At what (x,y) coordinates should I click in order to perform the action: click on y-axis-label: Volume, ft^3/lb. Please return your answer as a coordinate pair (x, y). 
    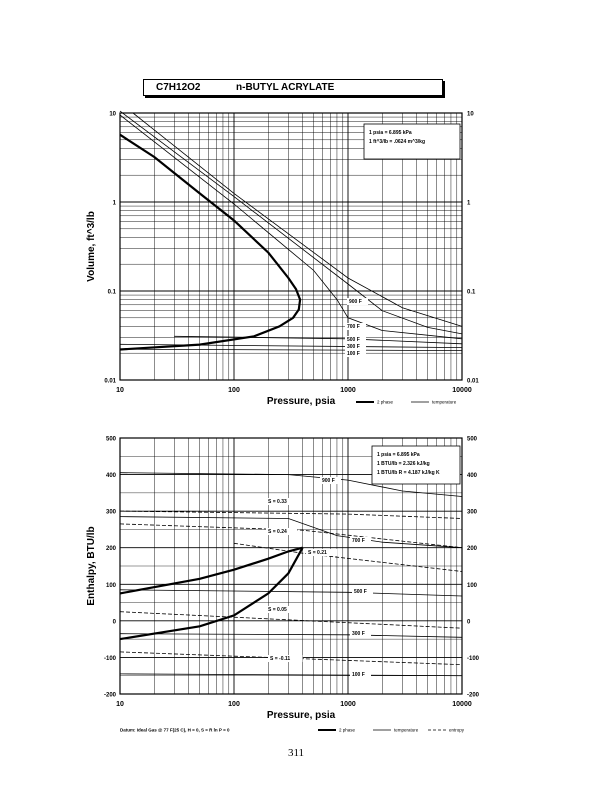
    Looking at the image, I should click on (91, 246).